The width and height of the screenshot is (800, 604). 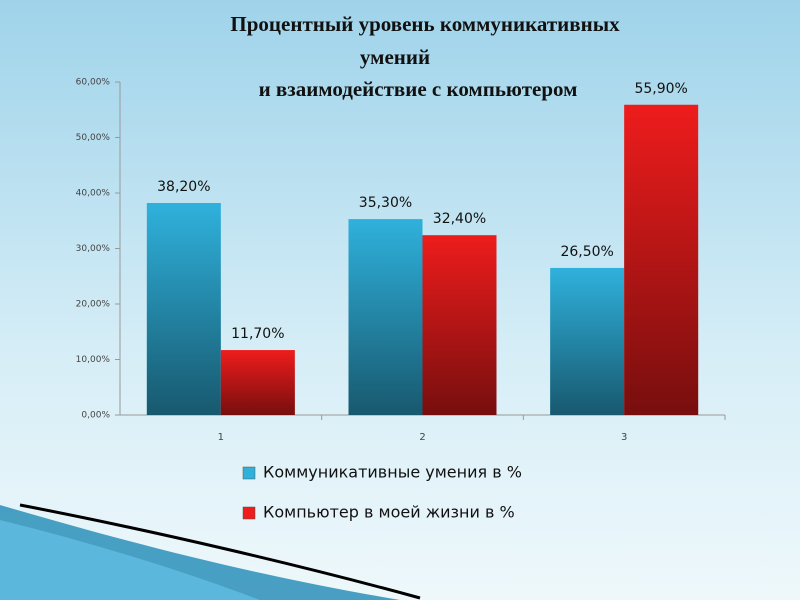 What do you see at coordinates (389, 512) in the screenshot?
I see `legend-label: Компьютер в моей жизни в %` at bounding box center [389, 512].